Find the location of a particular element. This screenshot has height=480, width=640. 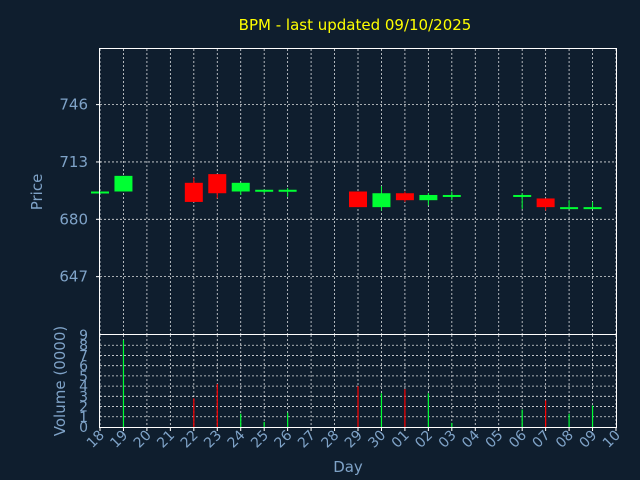

volume-axis-title: Volume (0000) is located at coordinates (60, 381).